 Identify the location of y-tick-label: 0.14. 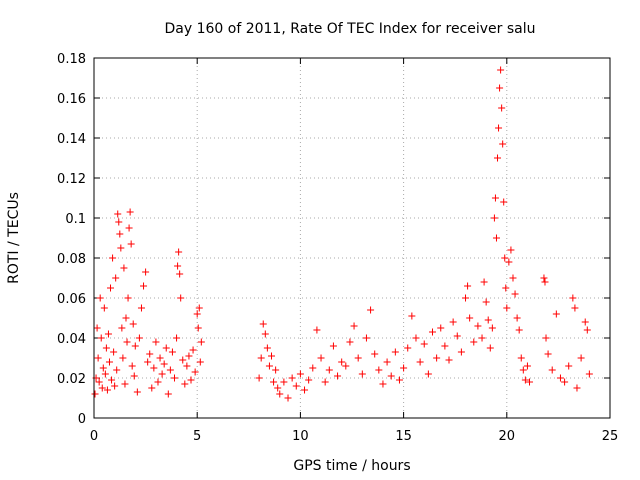
(71, 139).